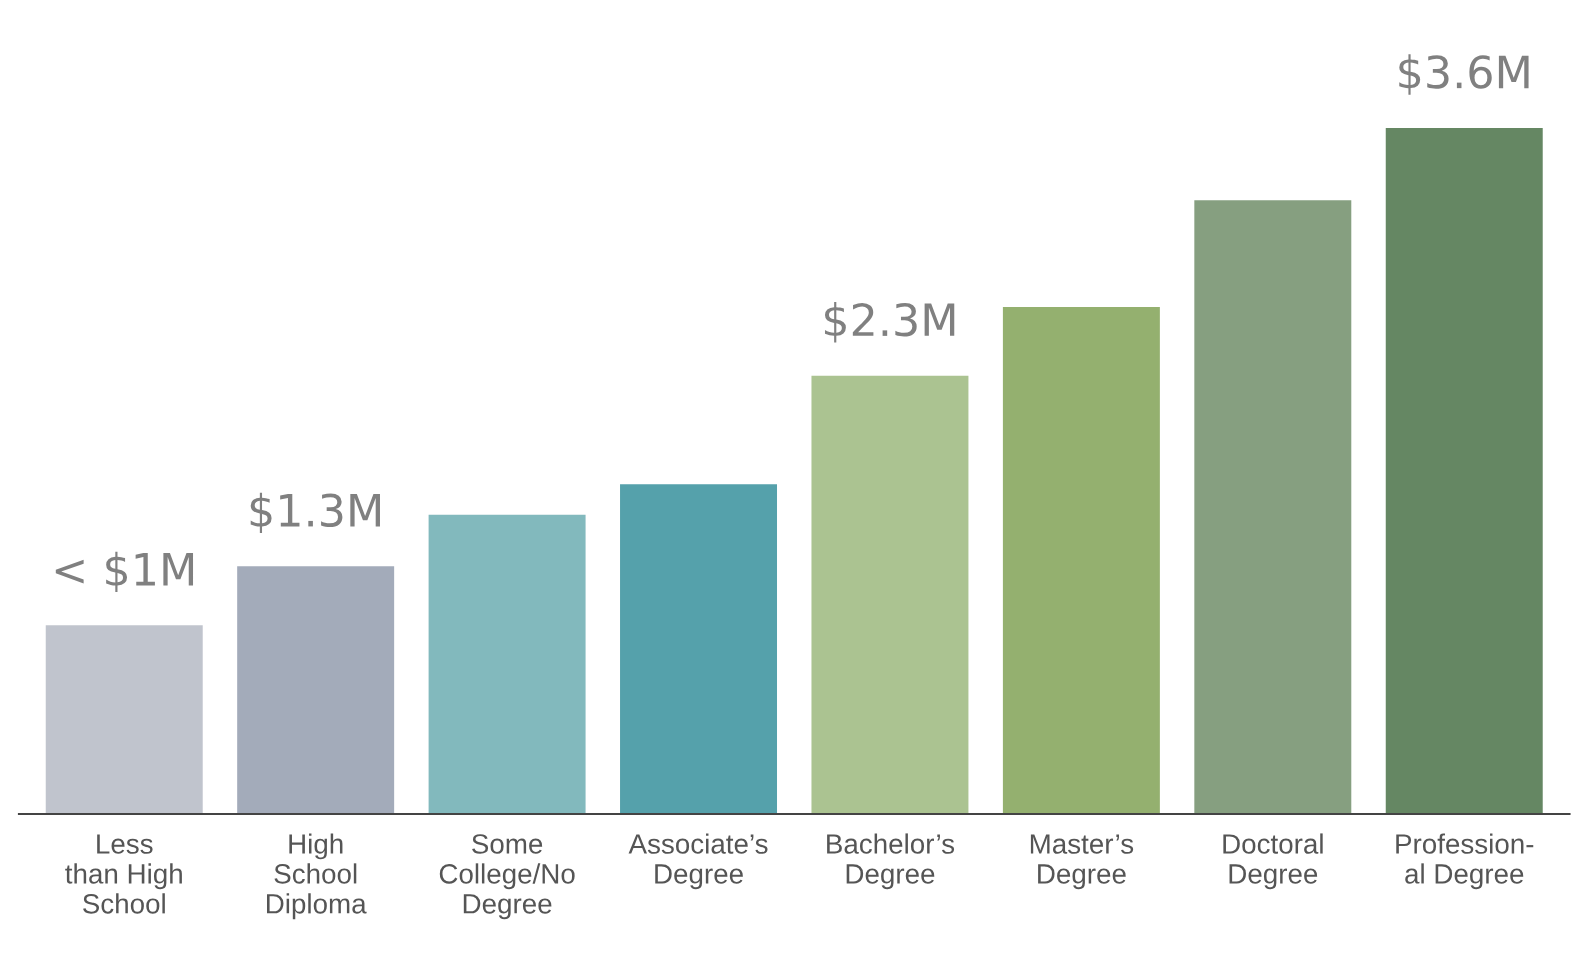 Image resolution: width=1579 pixels, height=969 pixels. Describe the element at coordinates (1464, 74) in the screenshot. I see `data-label: $3.6M` at that location.